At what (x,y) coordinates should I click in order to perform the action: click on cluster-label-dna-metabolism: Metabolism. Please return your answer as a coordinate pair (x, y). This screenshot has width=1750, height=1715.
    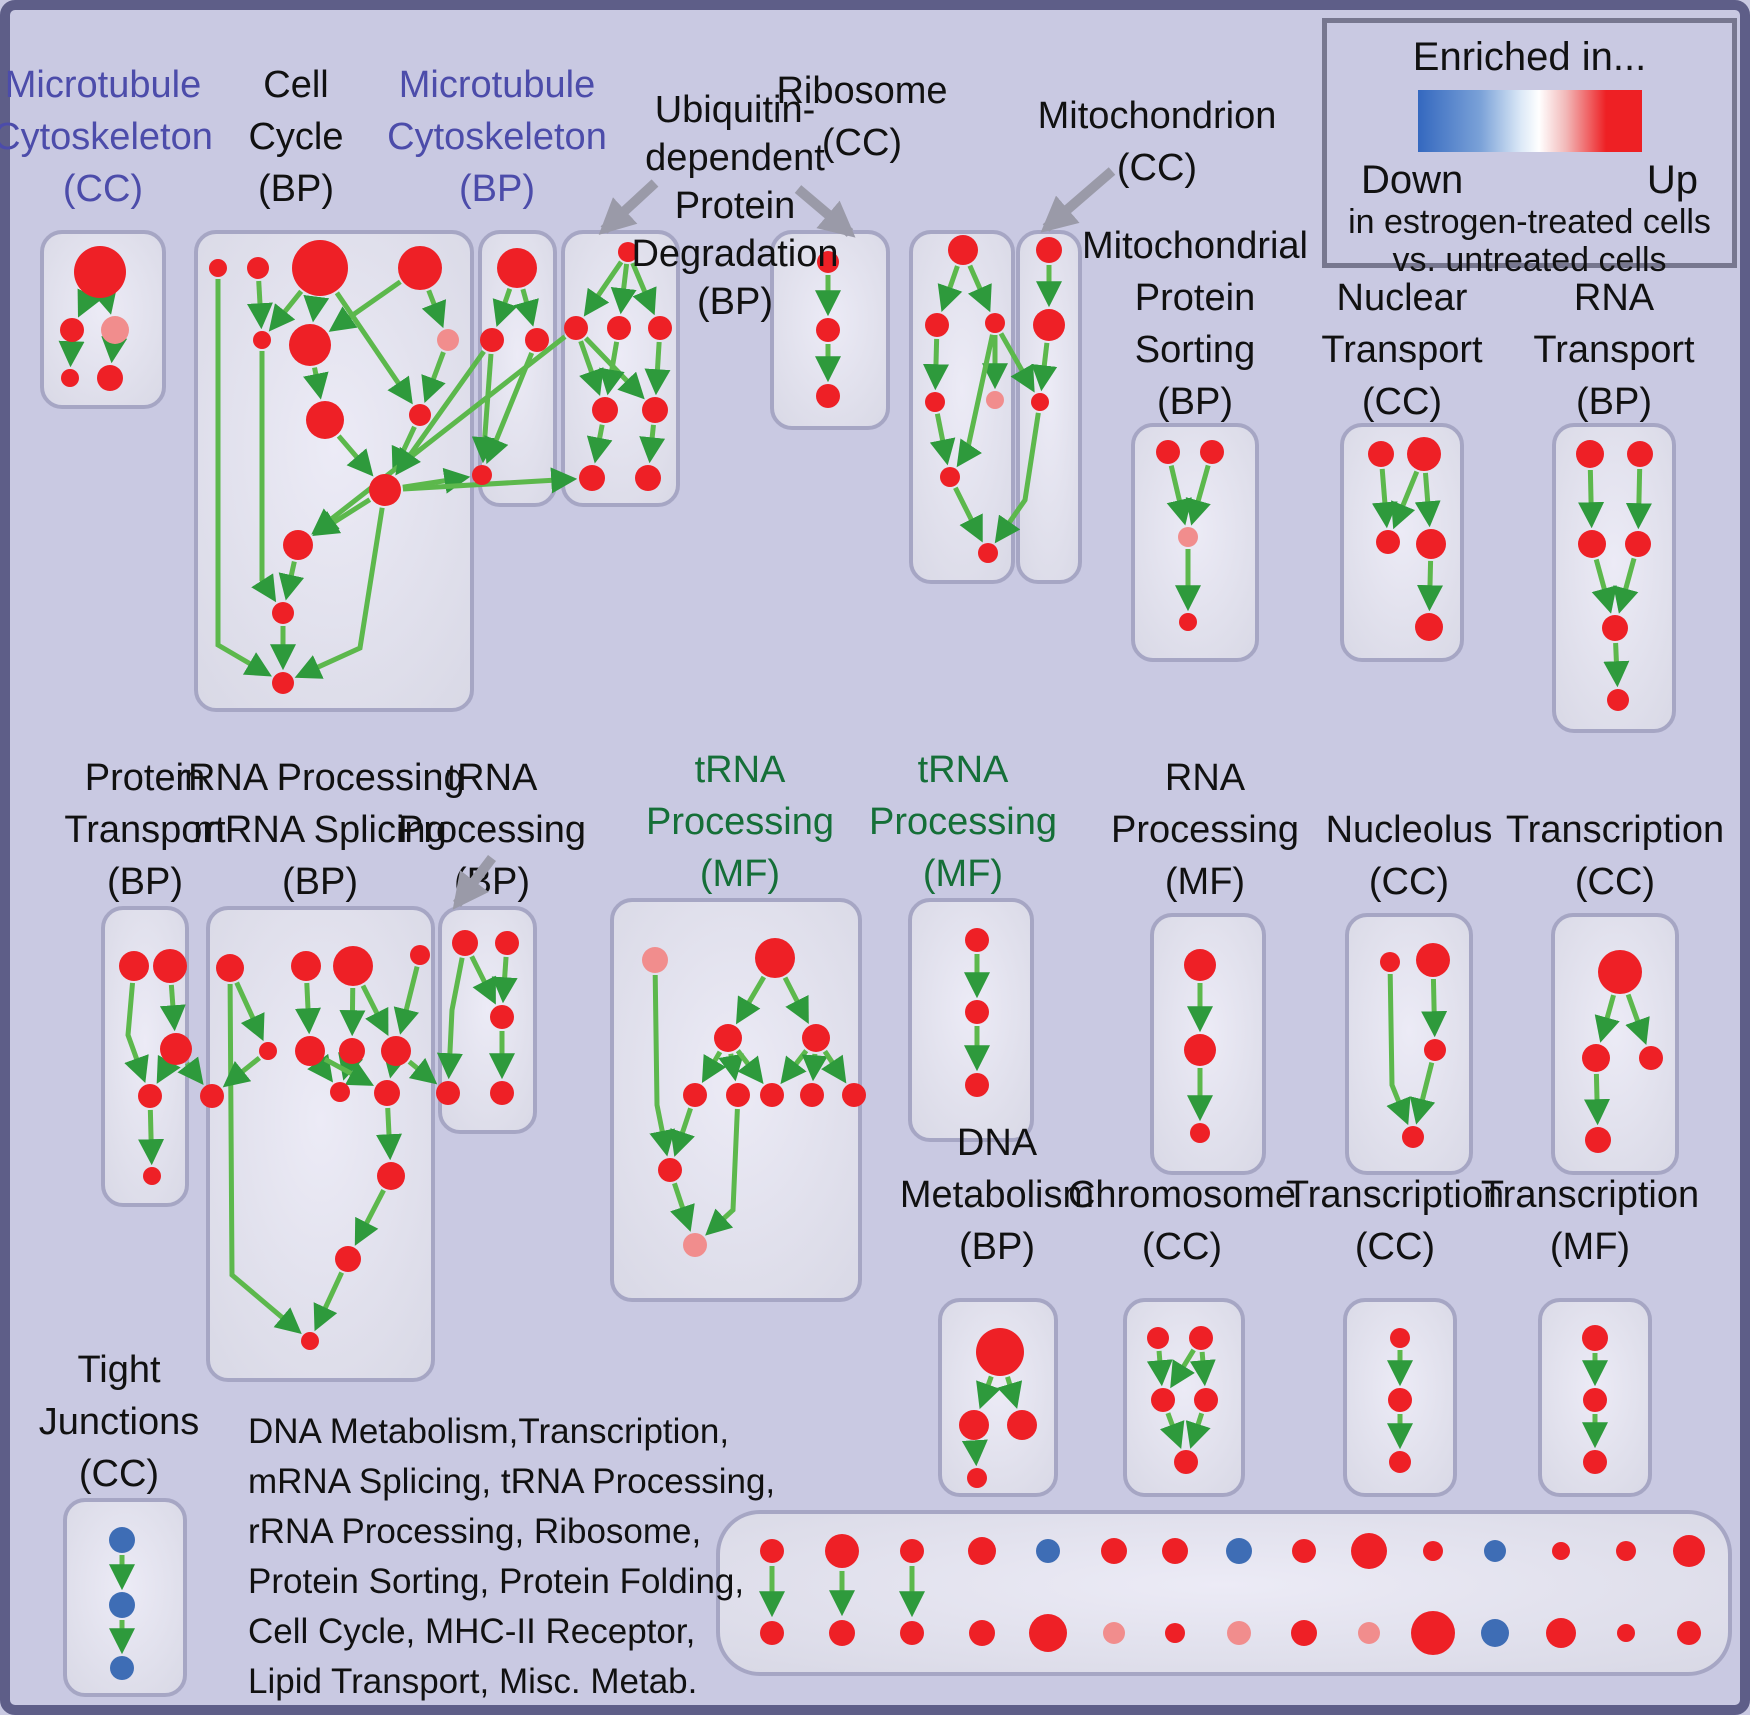
    Looking at the image, I should click on (997, 1195).